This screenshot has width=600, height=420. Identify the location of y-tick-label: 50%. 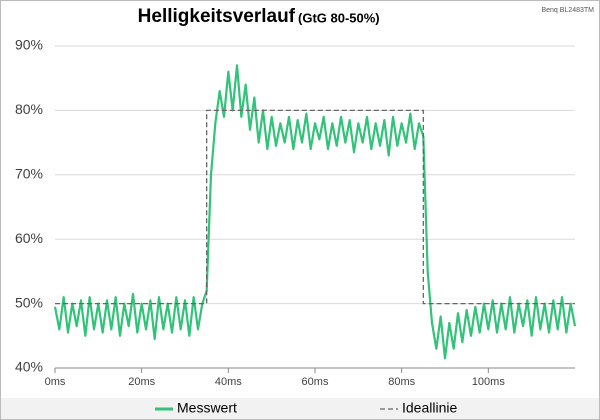
(29, 302).